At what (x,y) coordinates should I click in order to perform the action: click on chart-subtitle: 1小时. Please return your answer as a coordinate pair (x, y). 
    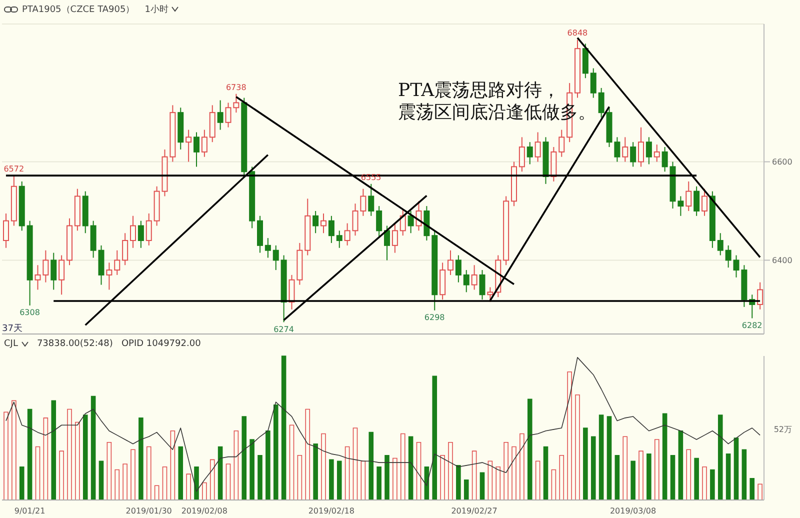
    Looking at the image, I should click on (156, 10).